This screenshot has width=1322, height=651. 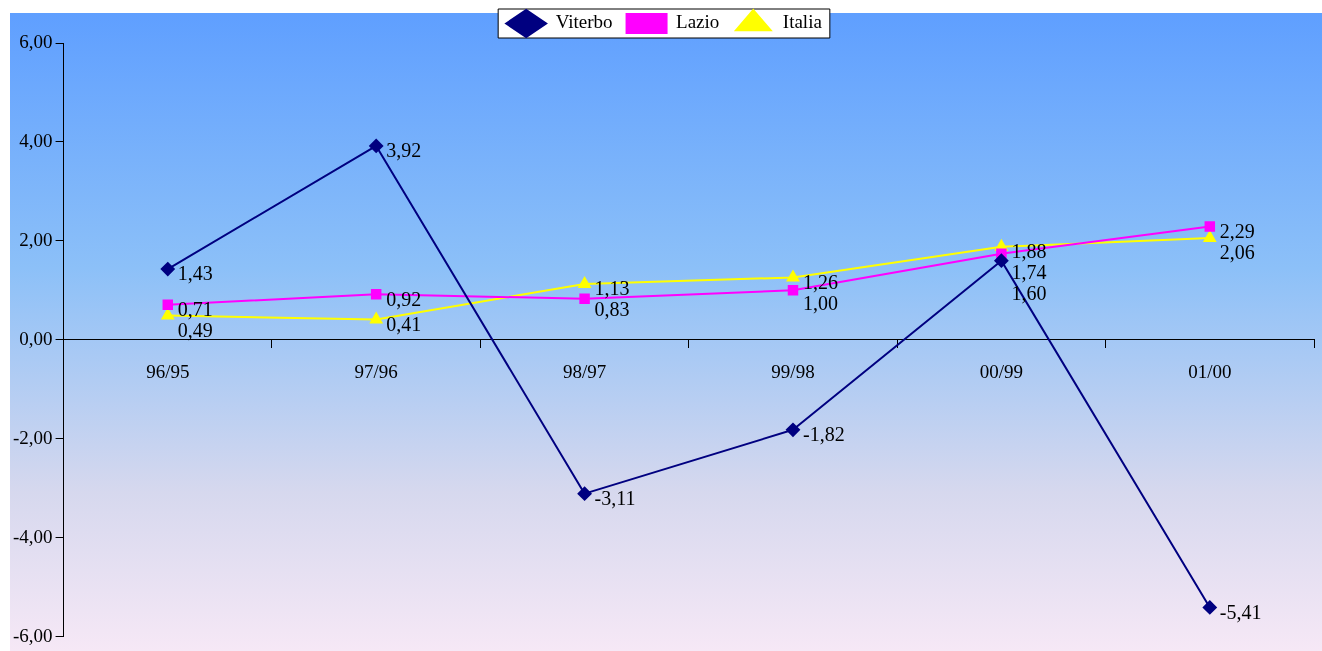 I want to click on data-label: 2,06, so click(x=1237, y=251).